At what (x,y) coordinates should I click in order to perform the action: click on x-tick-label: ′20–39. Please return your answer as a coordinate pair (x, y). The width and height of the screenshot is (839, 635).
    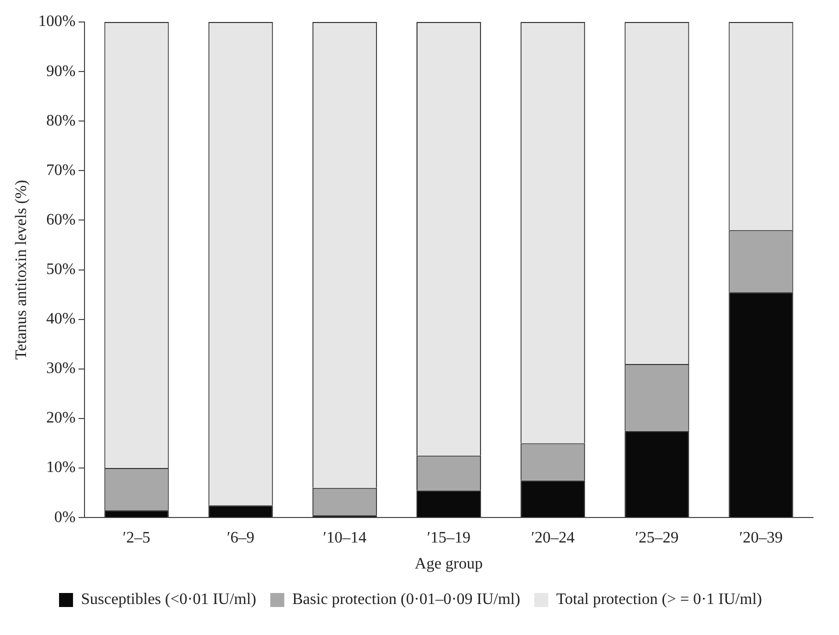
    Looking at the image, I should click on (761, 537).